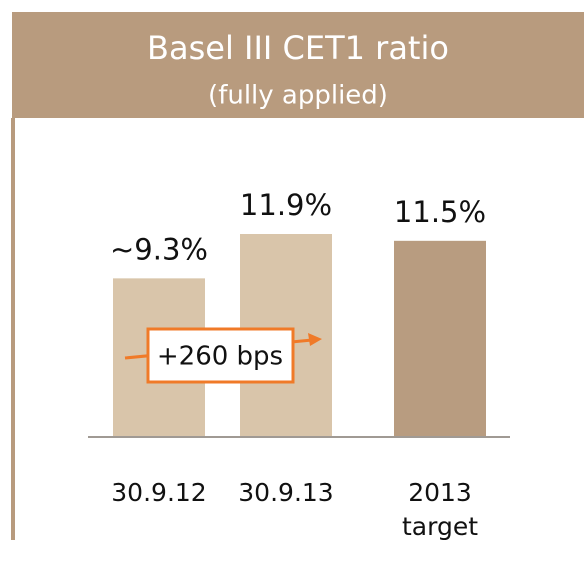 The height and width of the screenshot is (565, 584). Describe the element at coordinates (440, 212) in the screenshot. I see `value-label: 11.5%` at that location.